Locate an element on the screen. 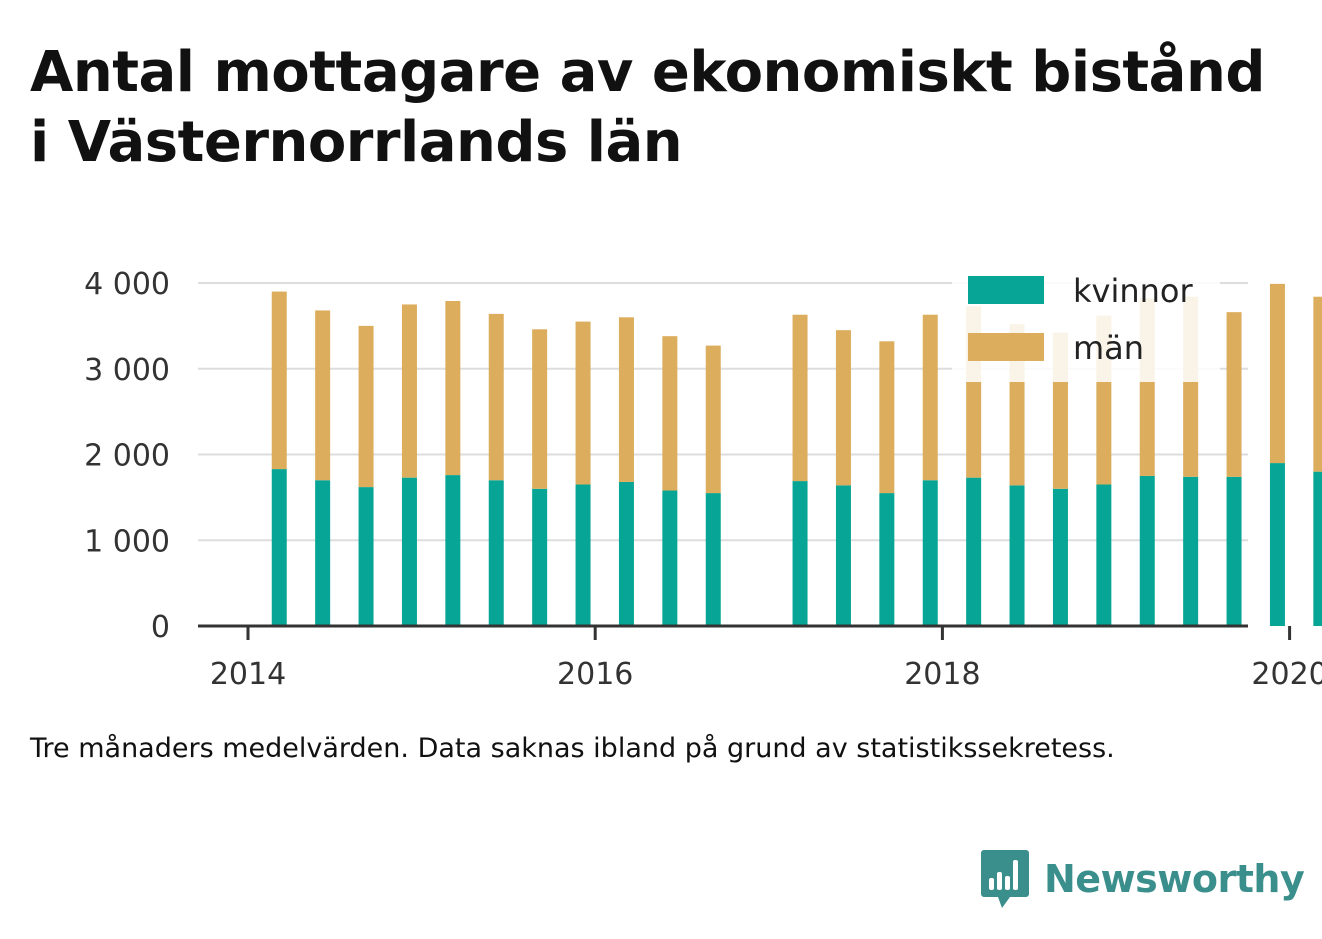  legend-label-man: män is located at coordinates (1108, 348).